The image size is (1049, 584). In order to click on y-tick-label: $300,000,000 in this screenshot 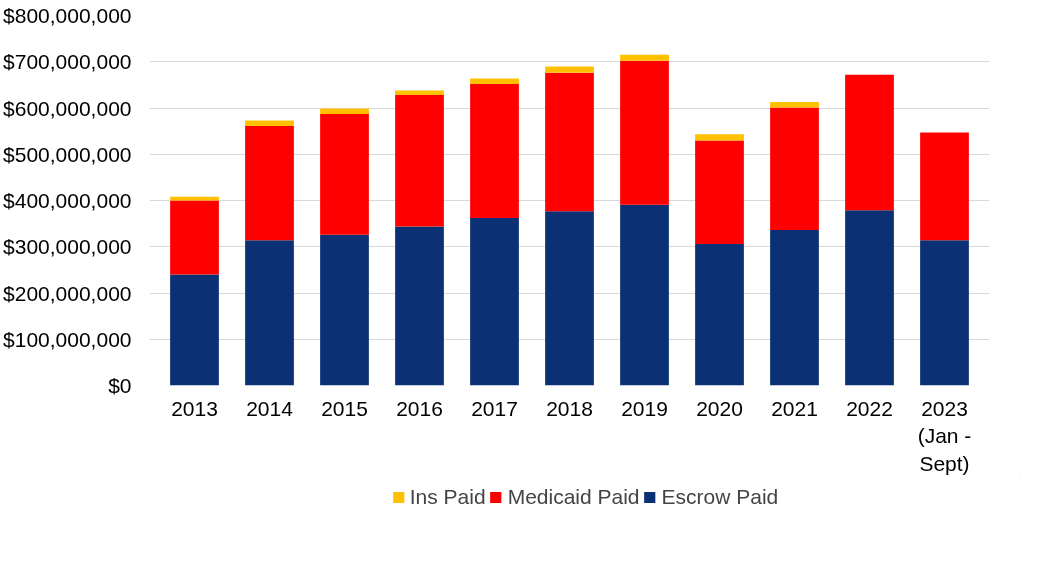, I will do `click(67, 247)`.